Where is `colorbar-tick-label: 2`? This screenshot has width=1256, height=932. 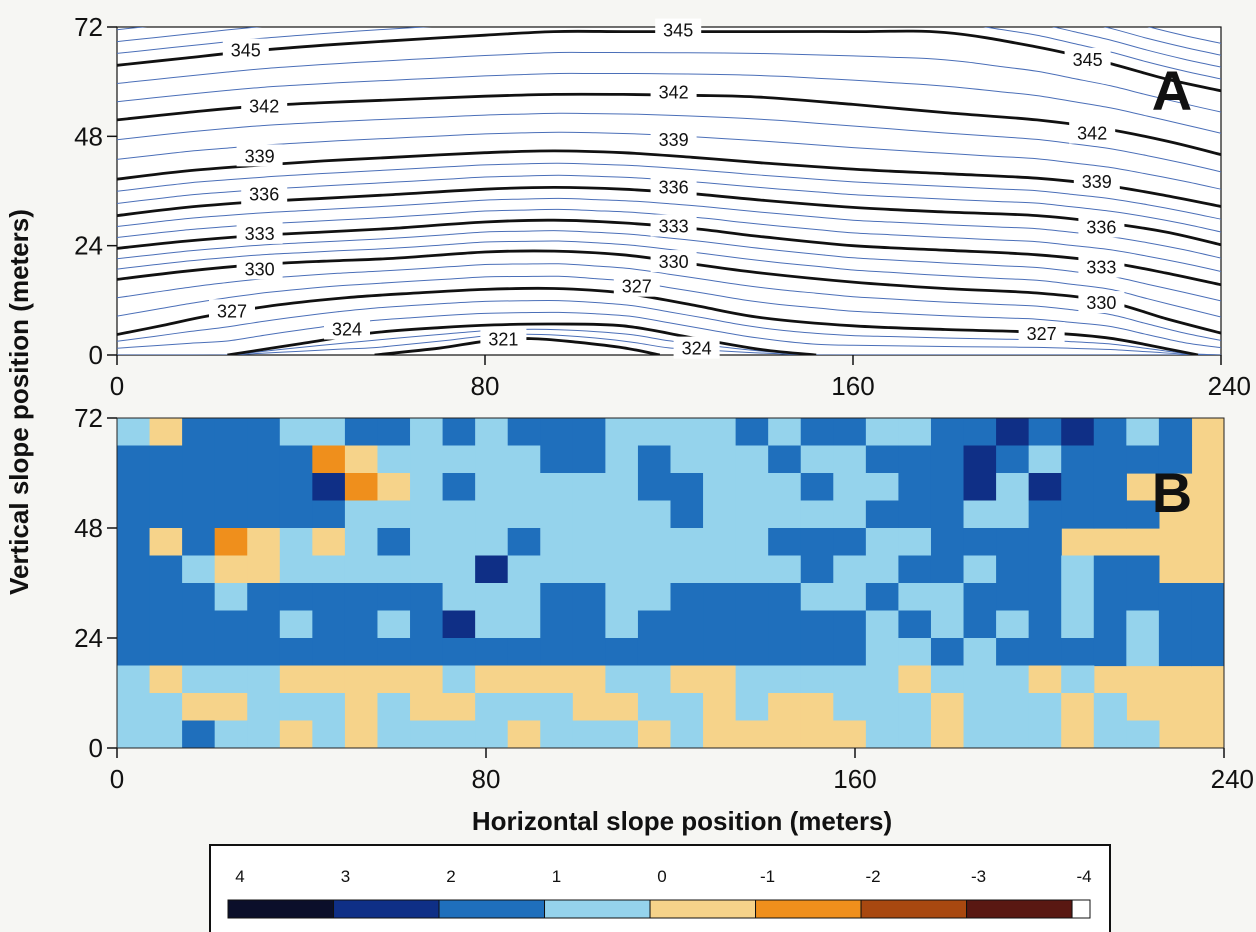
colorbar-tick-label: 2 is located at coordinates (450, 876).